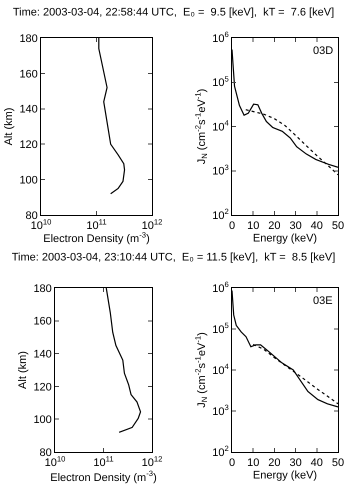  Describe the element at coordinates (323, 301) in the screenshot. I see `annotation: 03E` at that location.